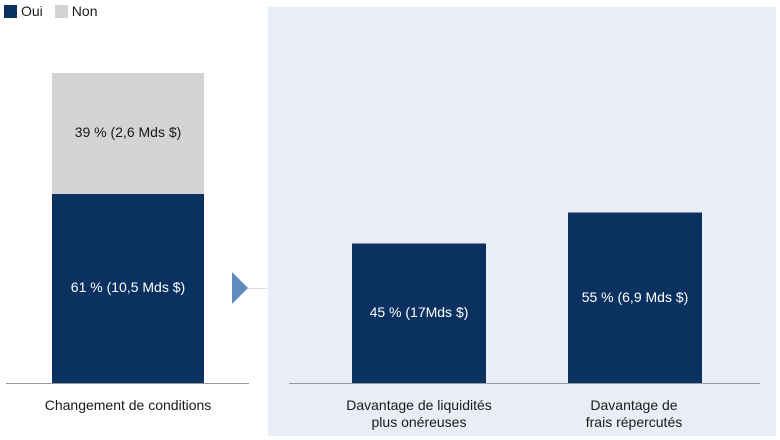  What do you see at coordinates (634, 422) in the screenshot?
I see `category-label-frais-line2: frais répercutés` at bounding box center [634, 422].